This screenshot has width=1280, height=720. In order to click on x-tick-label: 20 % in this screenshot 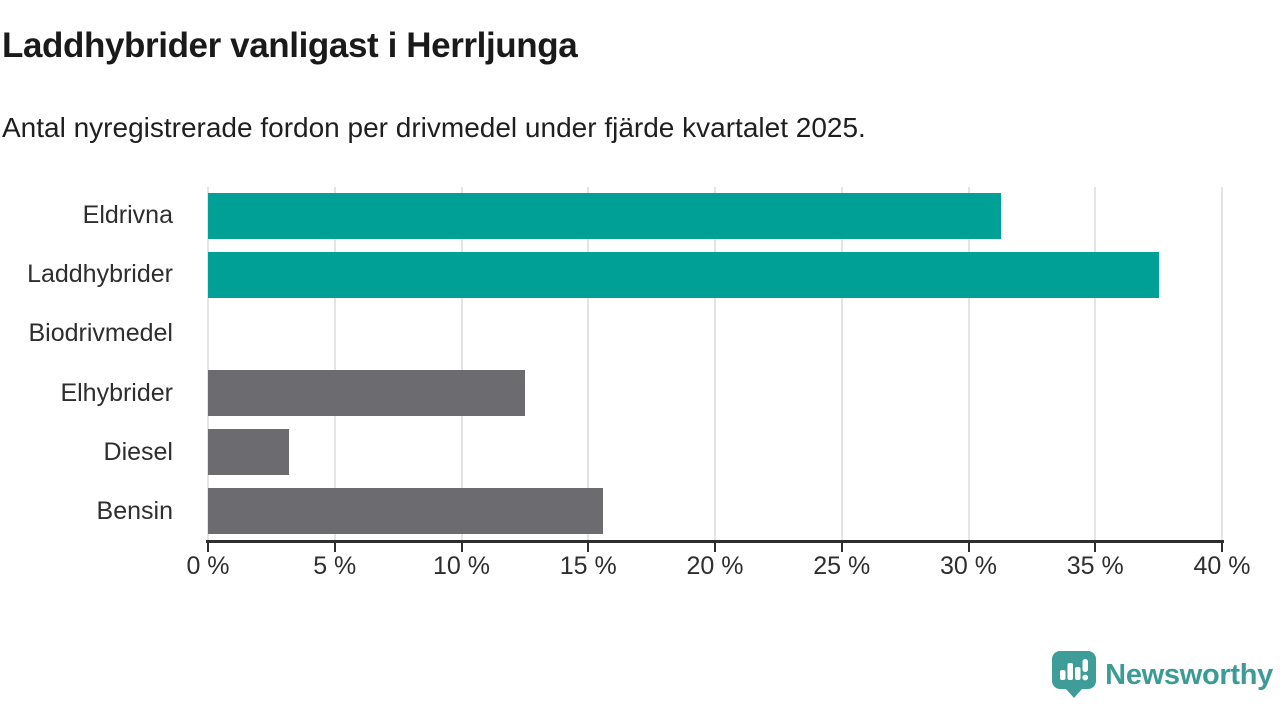, I will do `click(715, 566)`.